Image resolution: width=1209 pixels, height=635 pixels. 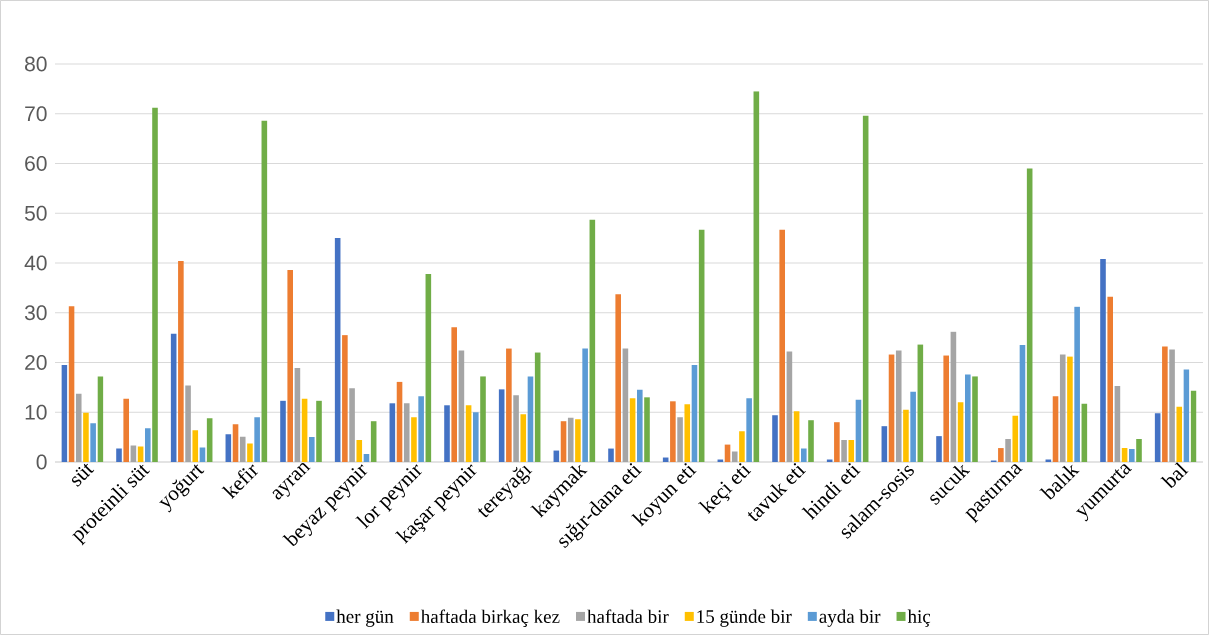 What do you see at coordinates (919, 618) in the screenshot?
I see `legend-label: hiç` at bounding box center [919, 618].